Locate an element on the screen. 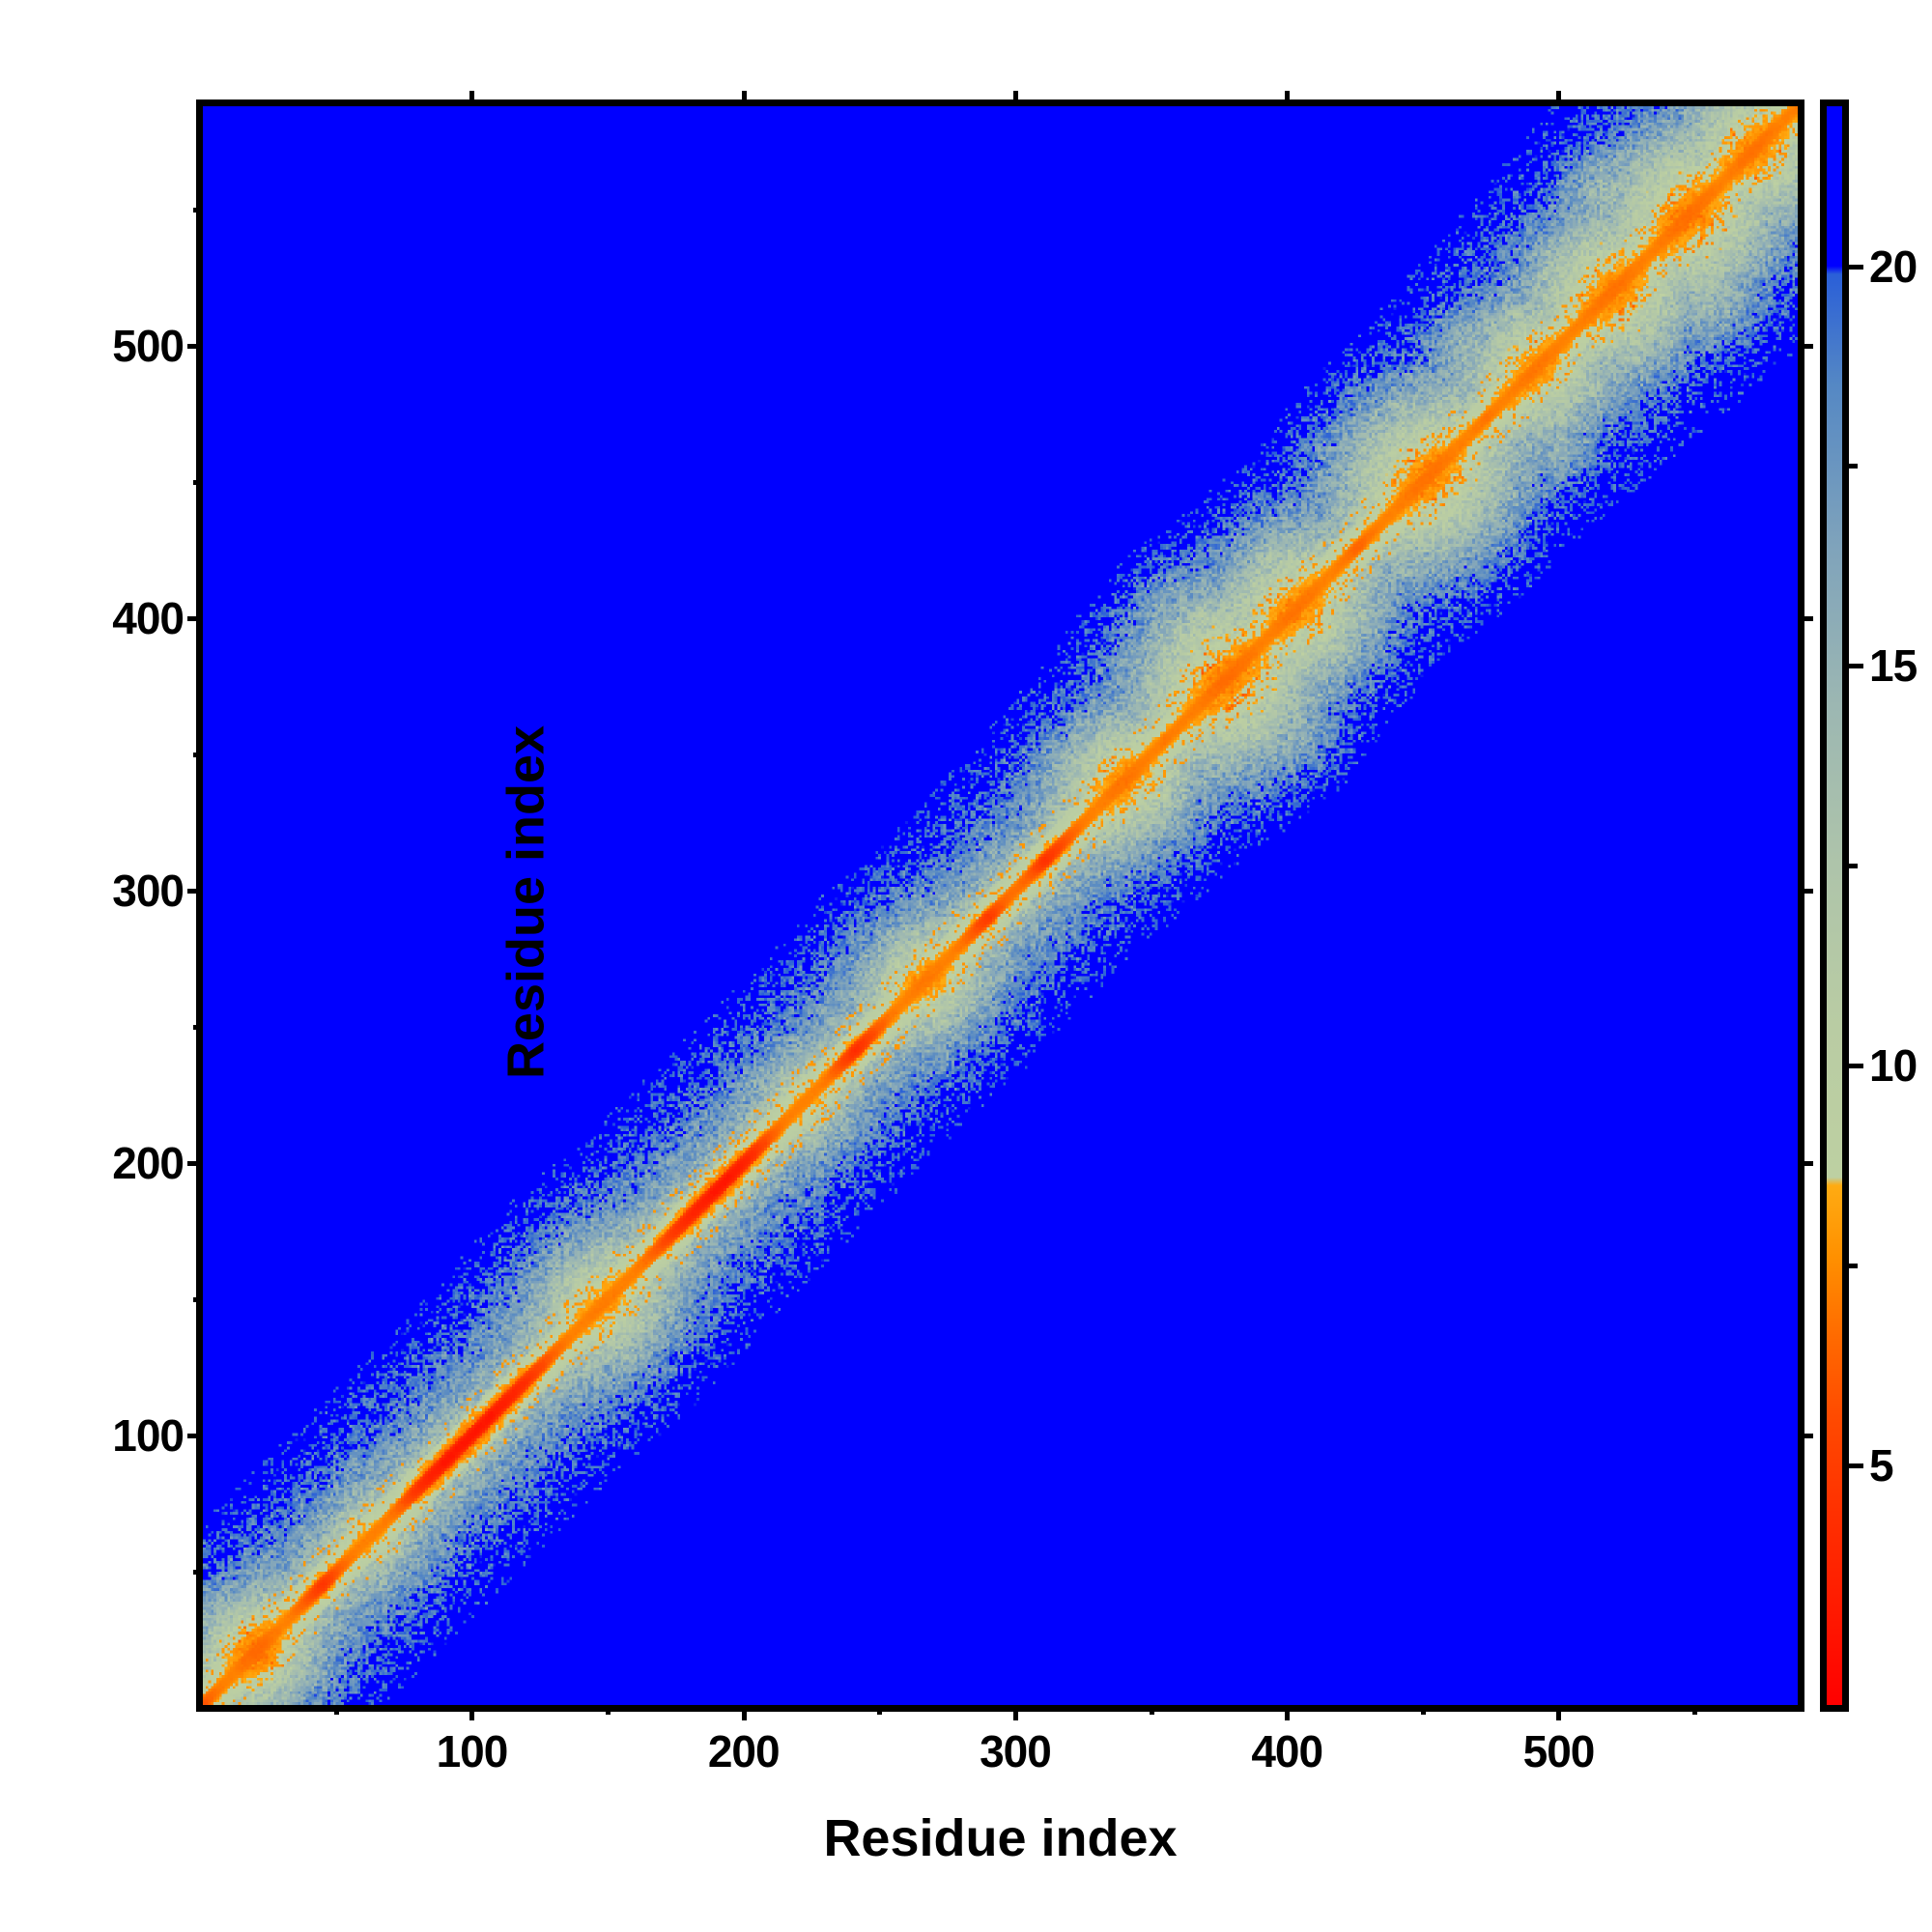  colorbar-gradient is located at coordinates (1834, 905).